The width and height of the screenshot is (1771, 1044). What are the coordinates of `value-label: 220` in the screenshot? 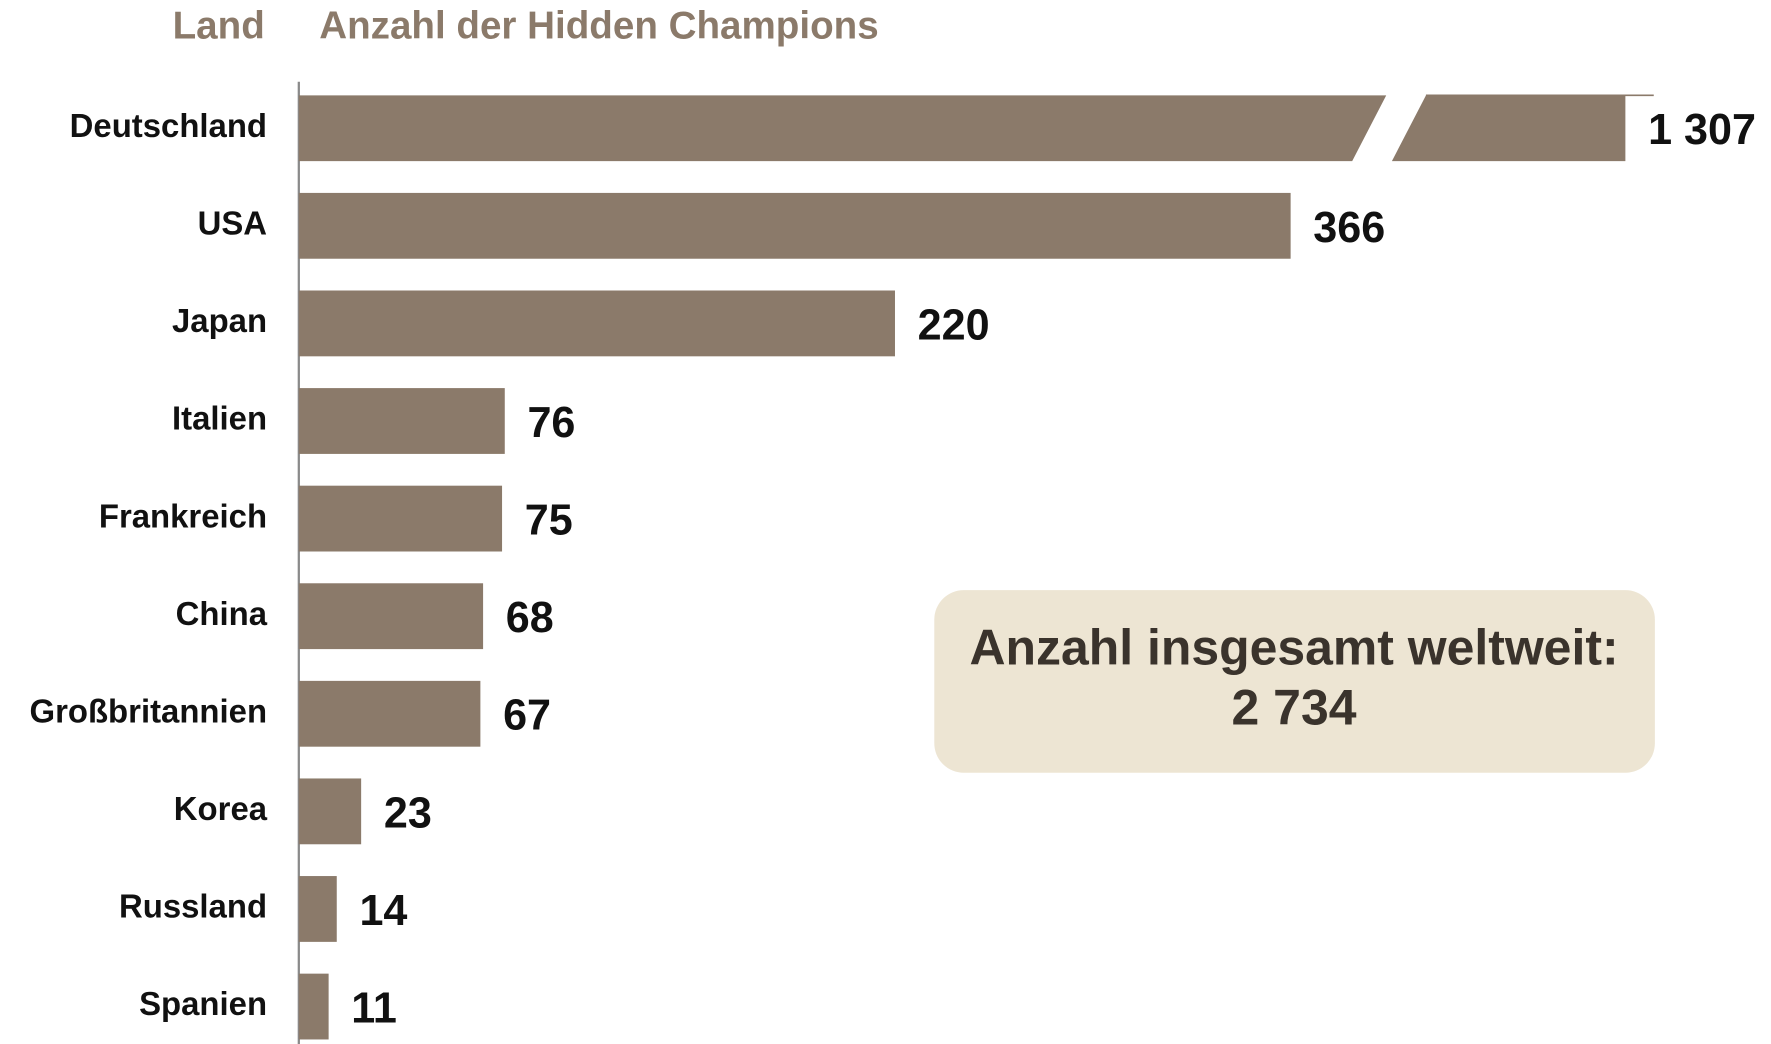 It's located at (954, 325).